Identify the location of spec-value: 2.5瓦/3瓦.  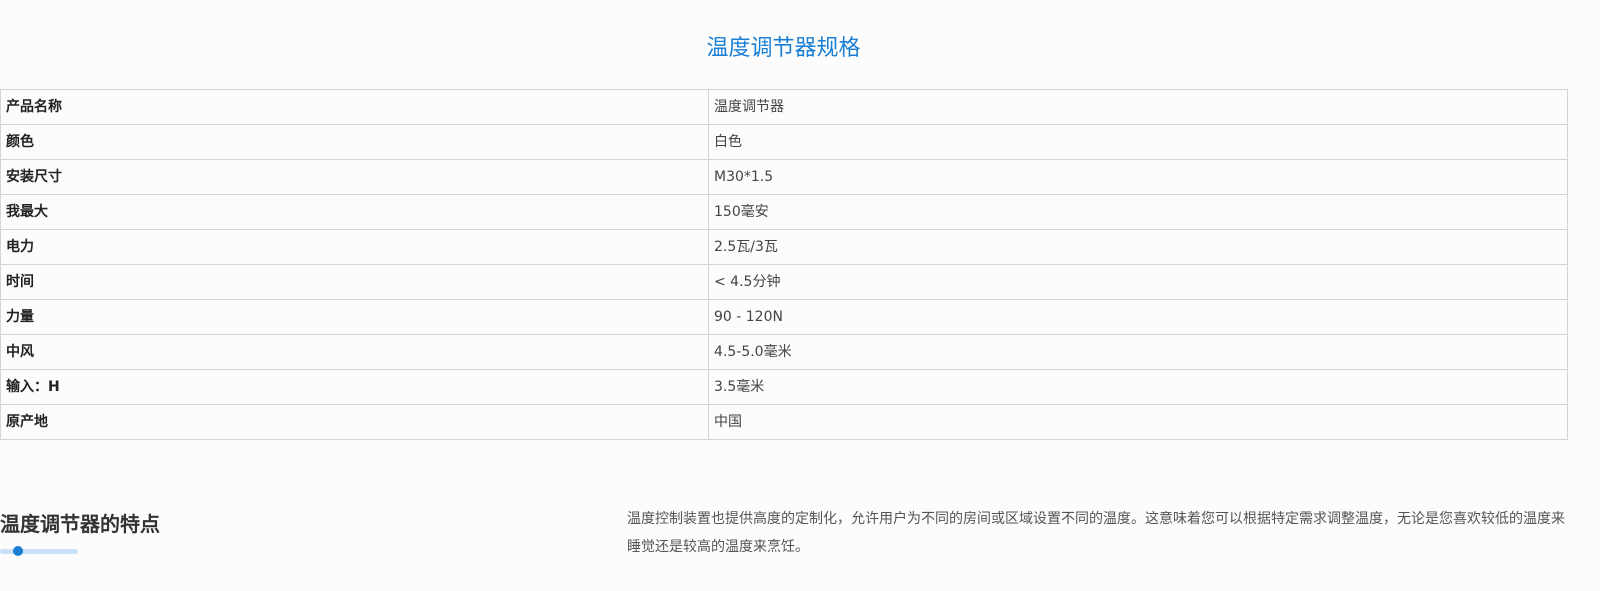
(1138, 247).